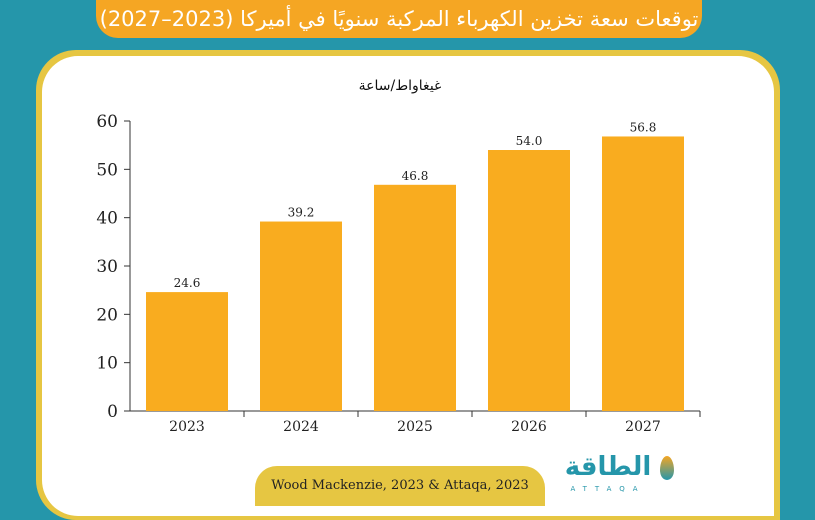 This screenshot has height=520, width=815. I want to click on bar-2023, so click(187, 351).